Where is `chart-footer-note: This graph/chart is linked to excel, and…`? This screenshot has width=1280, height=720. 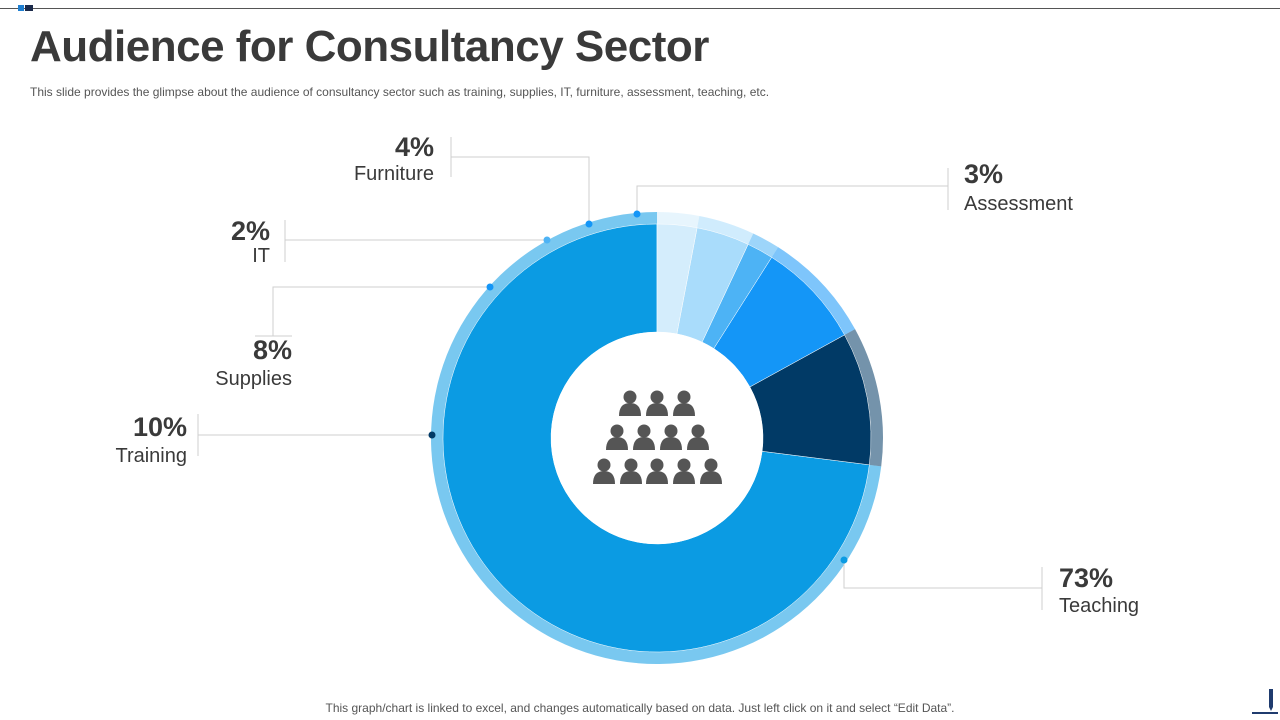 chart-footer-note: This graph/chart is linked to excel, and… is located at coordinates (640, 708).